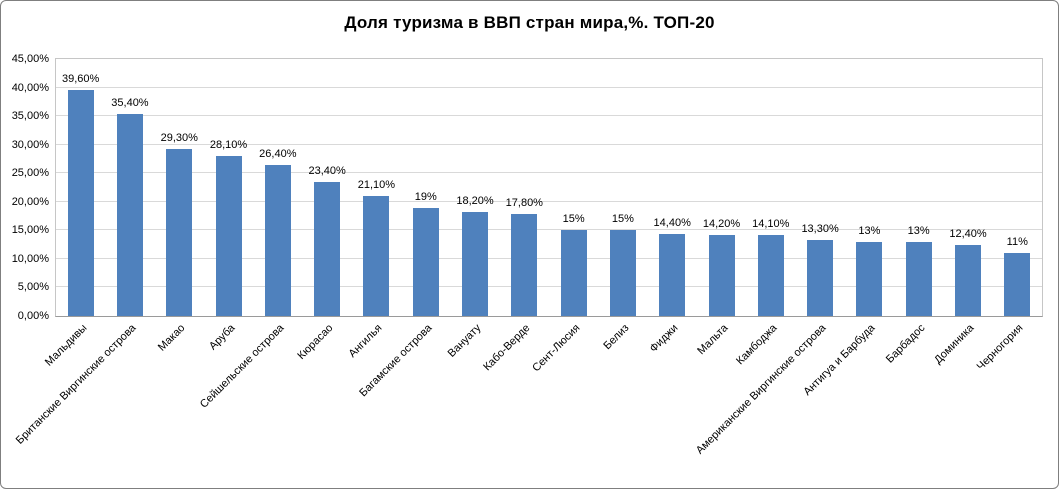 The image size is (1059, 489). What do you see at coordinates (913, 212) in the screenshot?
I see `category-slot: 13% Барбадос` at bounding box center [913, 212].